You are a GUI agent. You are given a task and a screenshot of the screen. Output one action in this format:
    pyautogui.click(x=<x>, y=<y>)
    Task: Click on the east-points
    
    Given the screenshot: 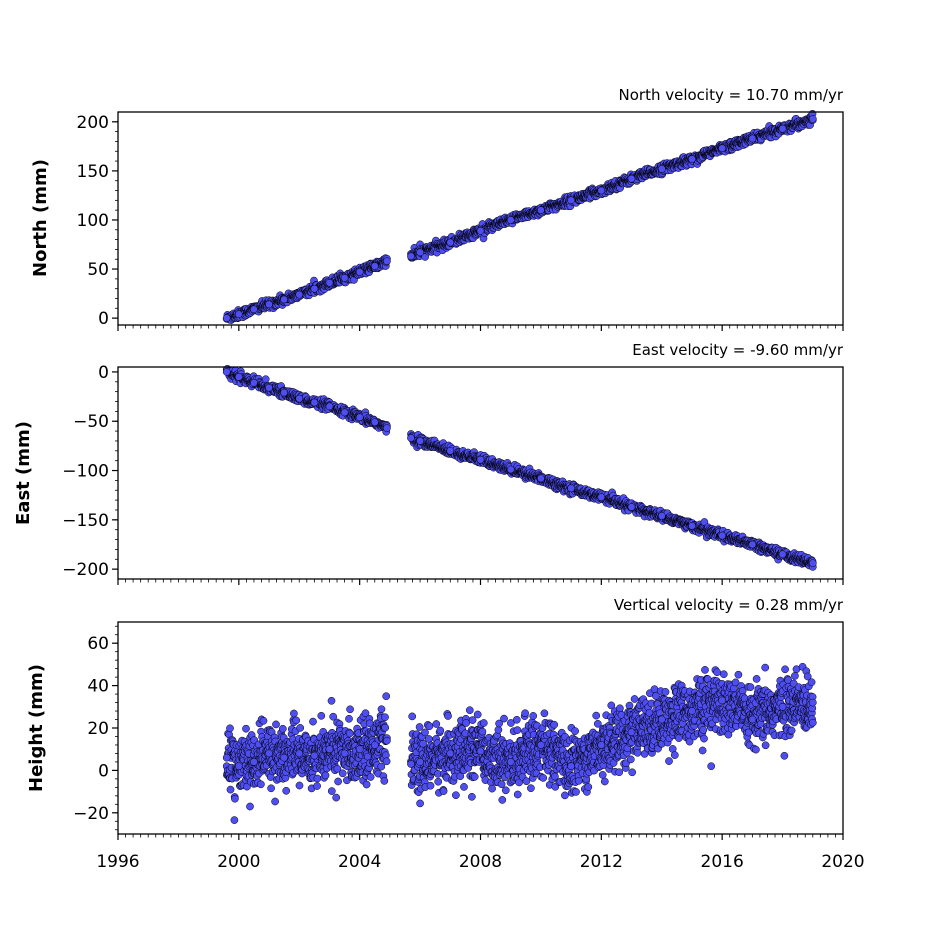 What is the action you would take?
    pyautogui.click(x=519, y=467)
    